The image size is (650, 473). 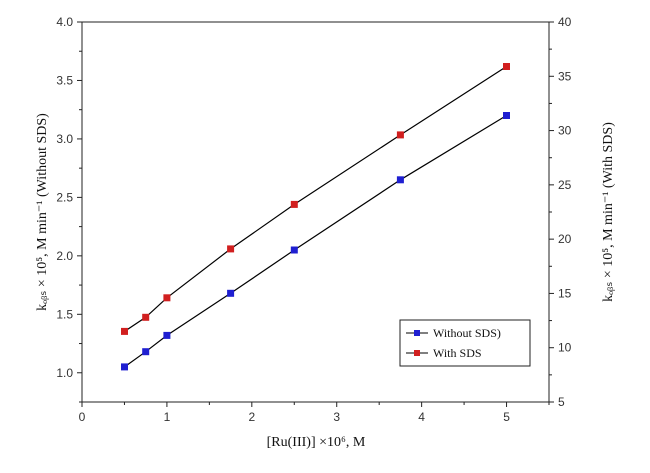 I want to click on y-right-axis-title: kₒᵦₛ × 10⁵, M min⁻¹ (With SDS), so click(x=608, y=212).